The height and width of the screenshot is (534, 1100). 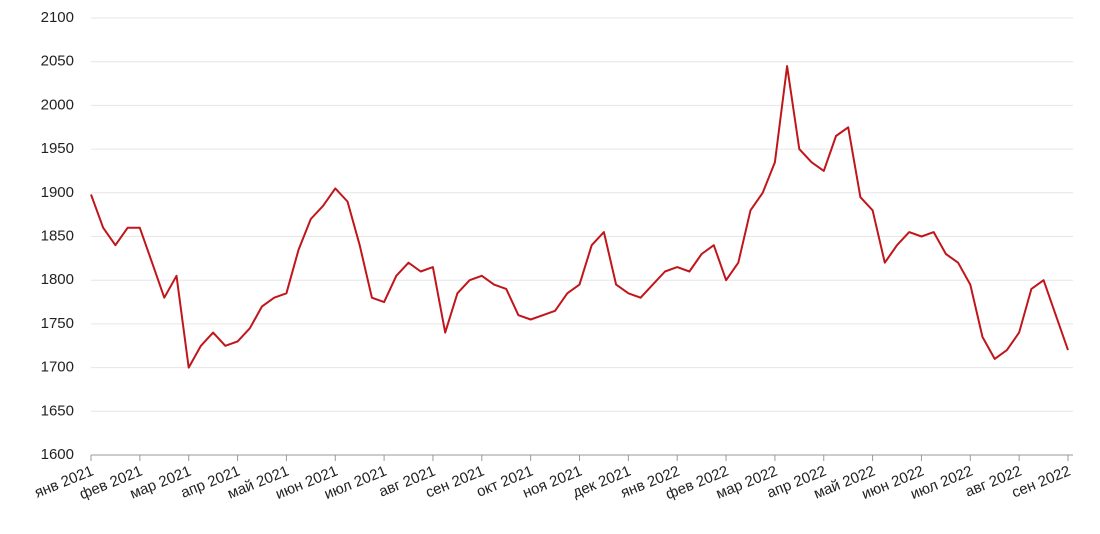 I want to click on y-tick-label: 1600, so click(x=57, y=454).